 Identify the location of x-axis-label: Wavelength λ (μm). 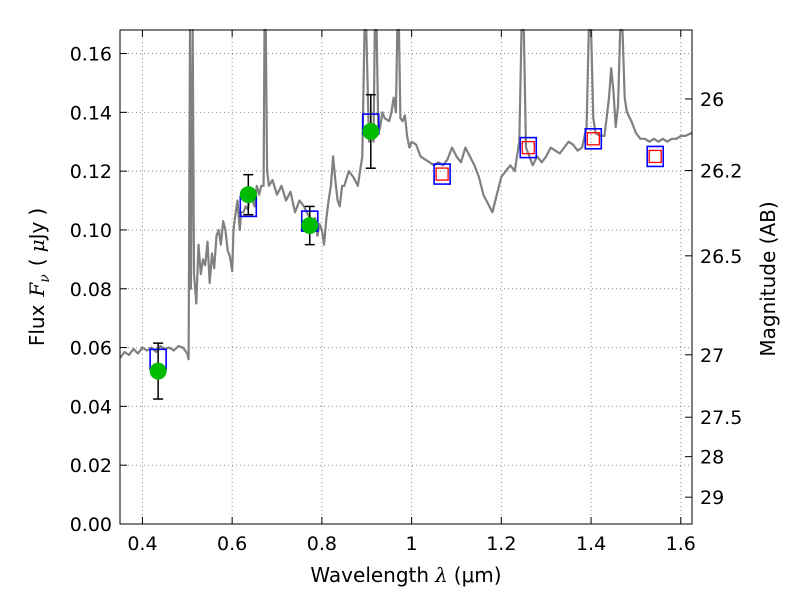
(405, 575).